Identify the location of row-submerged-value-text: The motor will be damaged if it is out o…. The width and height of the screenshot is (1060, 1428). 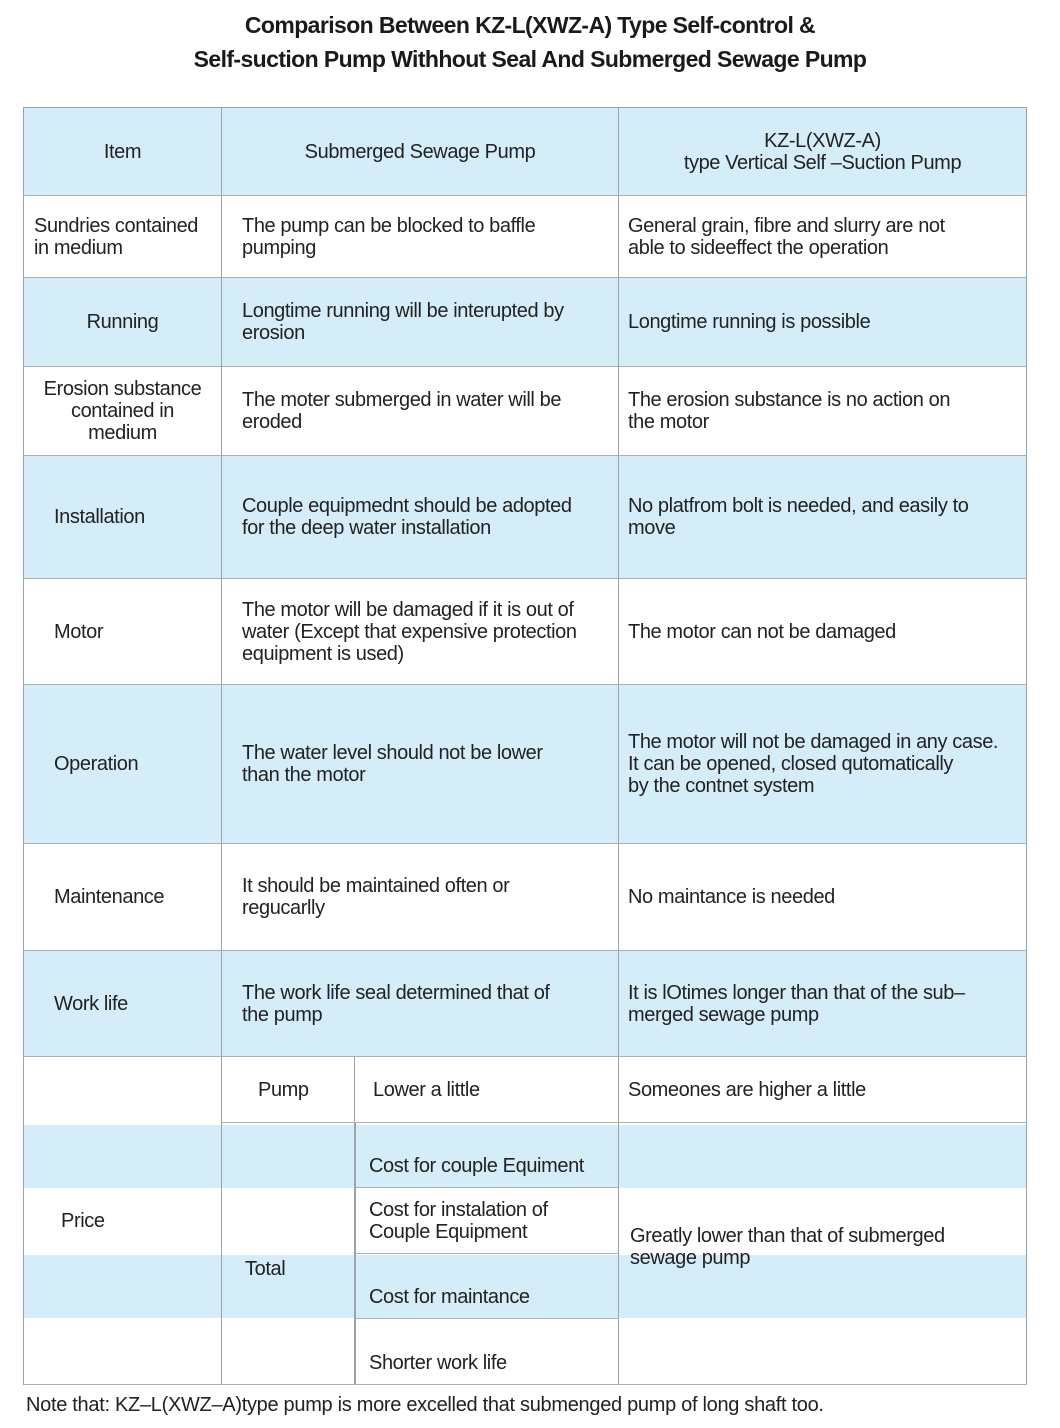
(409, 631).